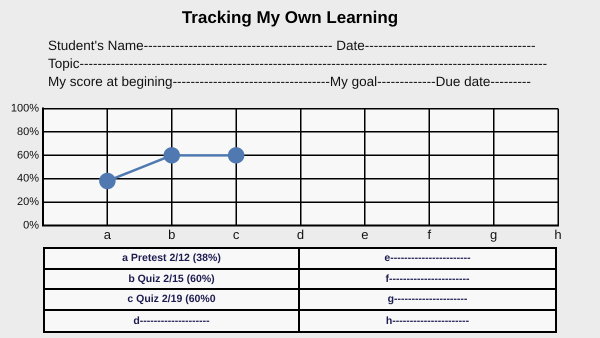  What do you see at coordinates (290, 18) in the screenshot?
I see `chart-title: Tracking My Own Learning` at bounding box center [290, 18].